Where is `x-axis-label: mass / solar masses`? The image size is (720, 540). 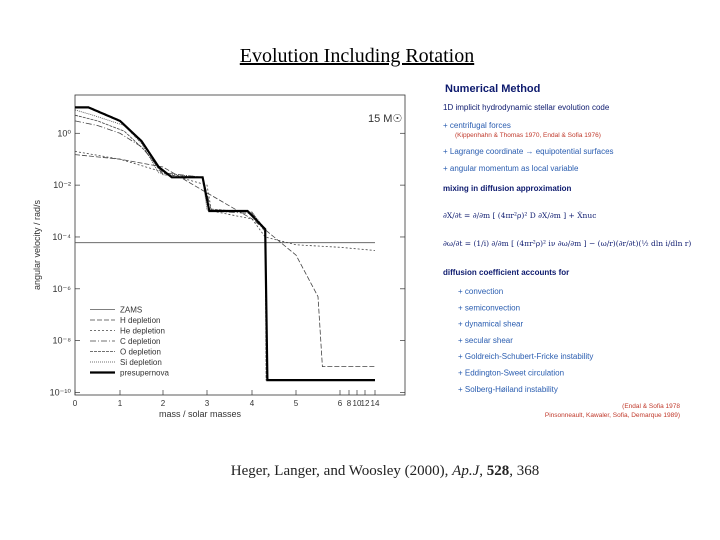 x-axis-label: mass / solar masses is located at coordinates (200, 414).